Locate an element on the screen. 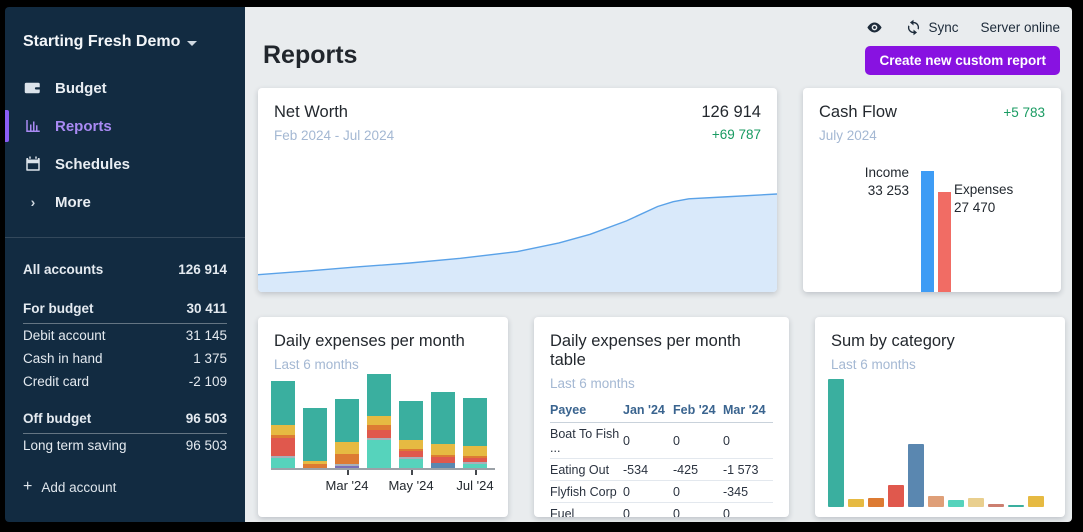 The image size is (1083, 532). wallet-icon is located at coordinates (32, 88).